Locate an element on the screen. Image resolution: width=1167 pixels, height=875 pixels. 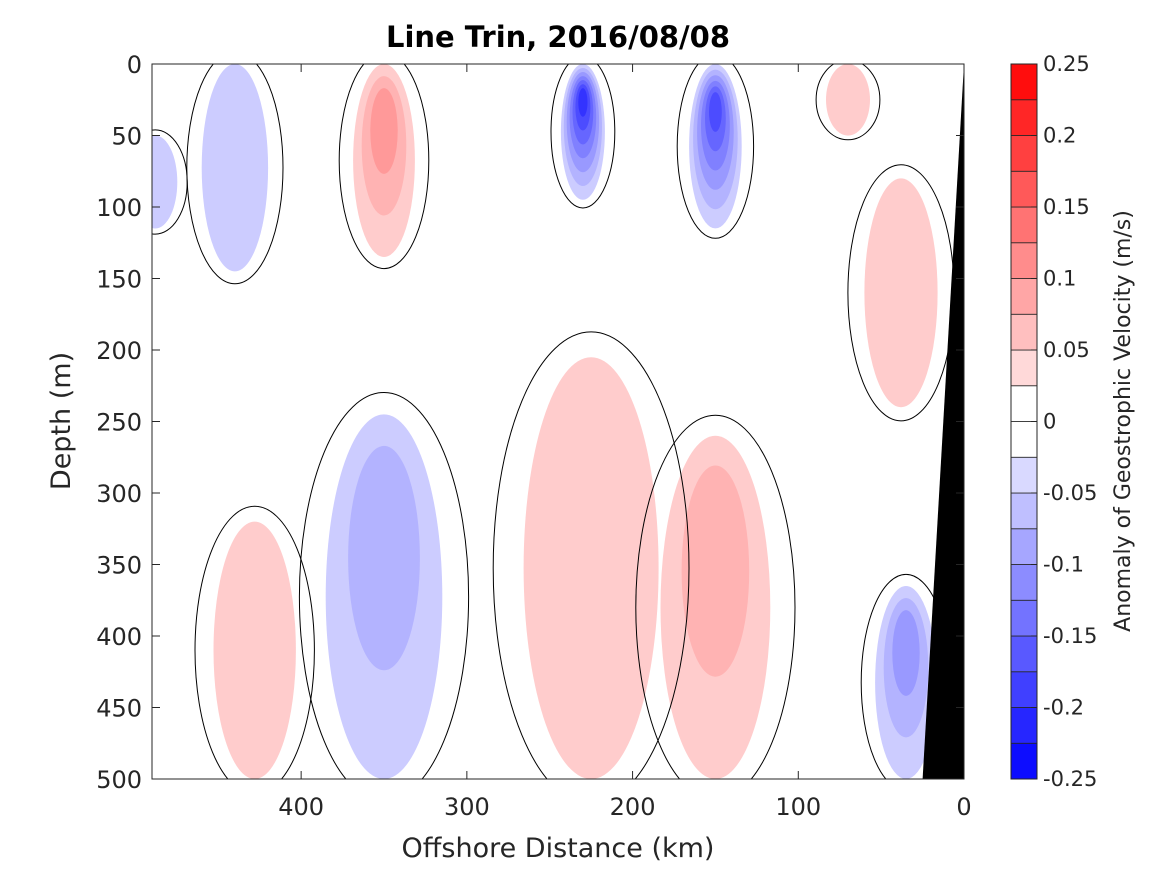
colorbar-tick-label: 0.15 is located at coordinates (1066, 207).